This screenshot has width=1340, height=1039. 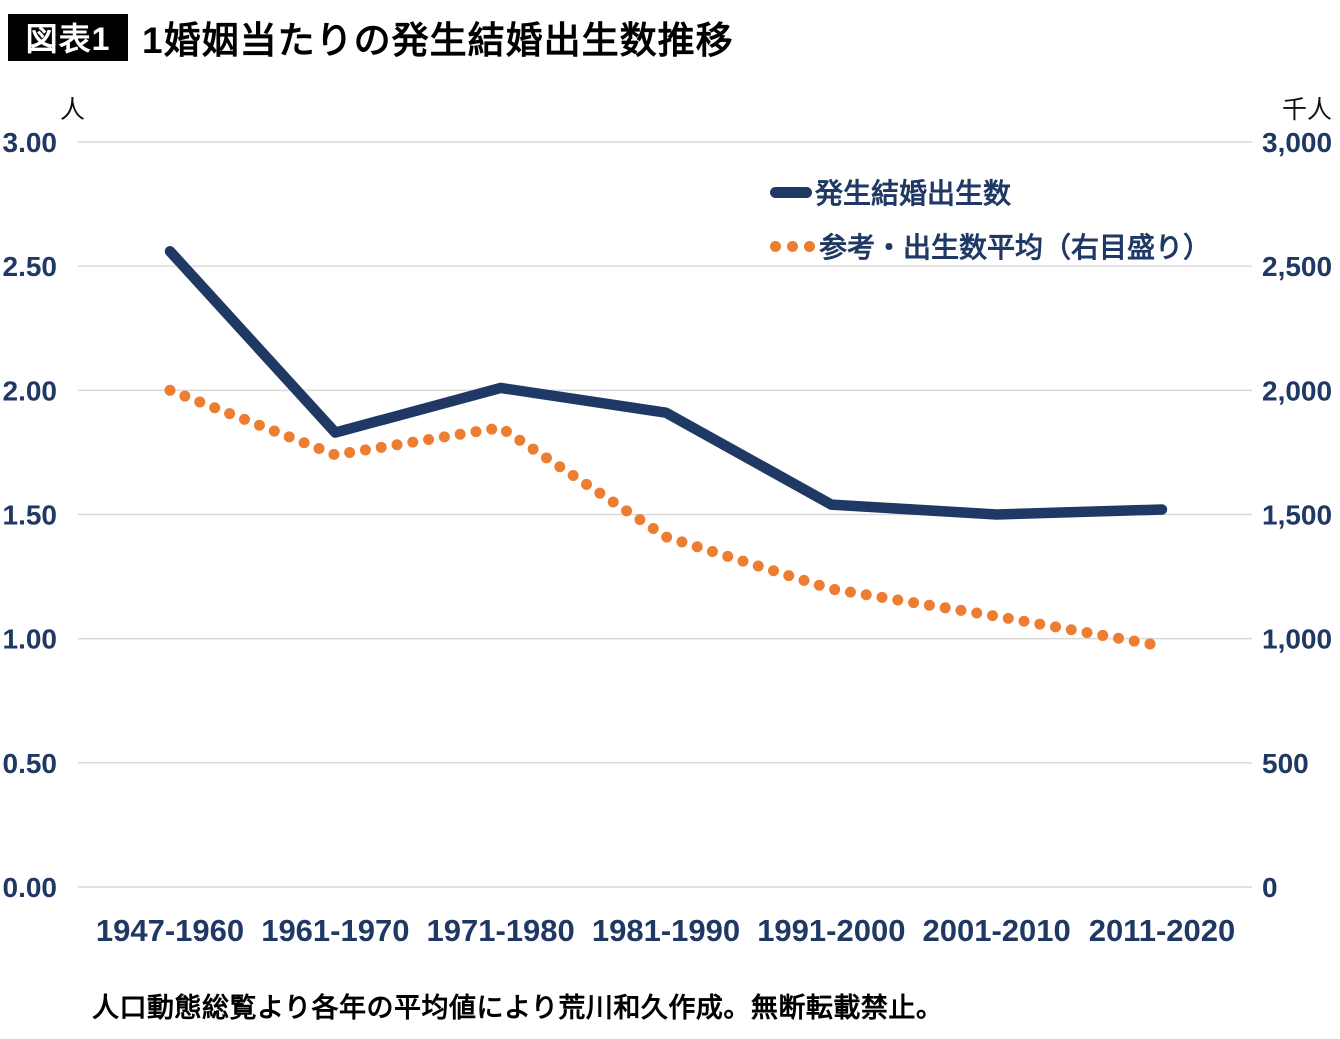 I want to click on legend-item-label: 参考・出生数平均（右目盛り）, so click(x=1015, y=247).